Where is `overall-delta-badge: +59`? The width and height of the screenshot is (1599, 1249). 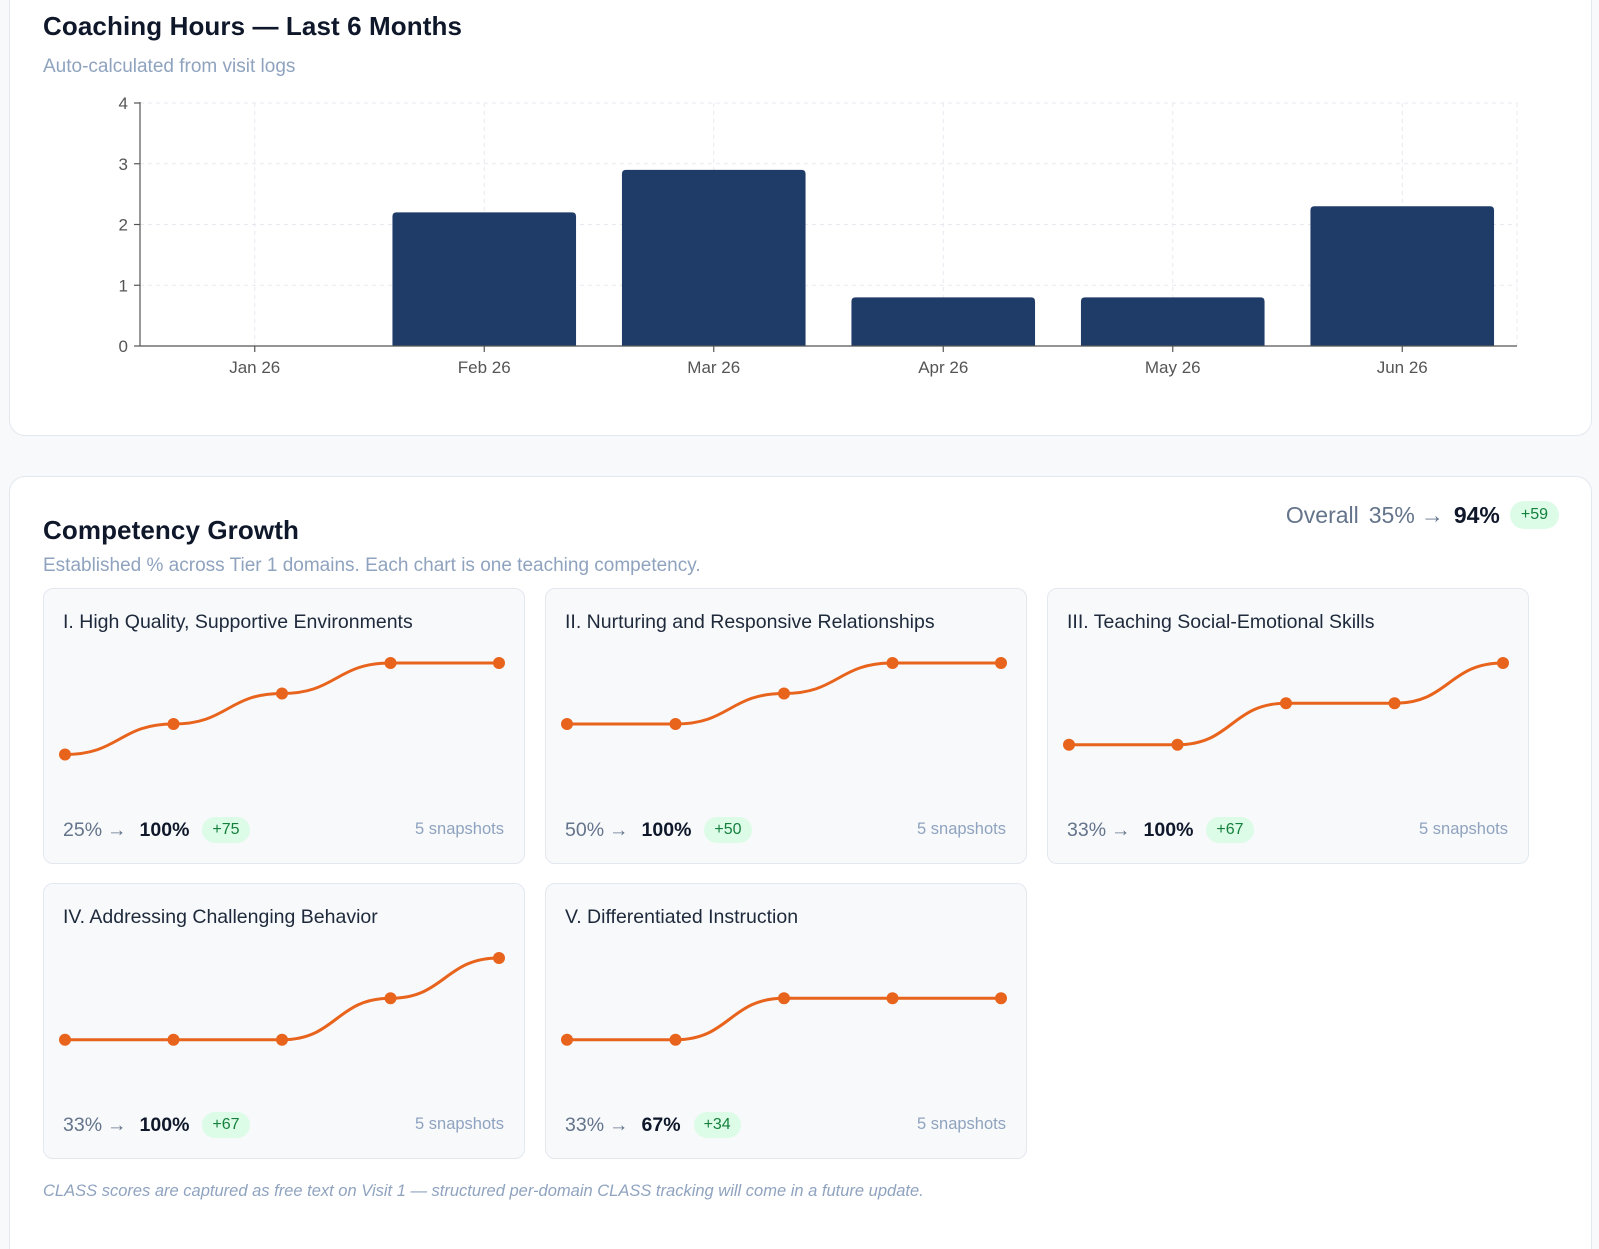
overall-delta-badge: +59 is located at coordinates (1534, 515).